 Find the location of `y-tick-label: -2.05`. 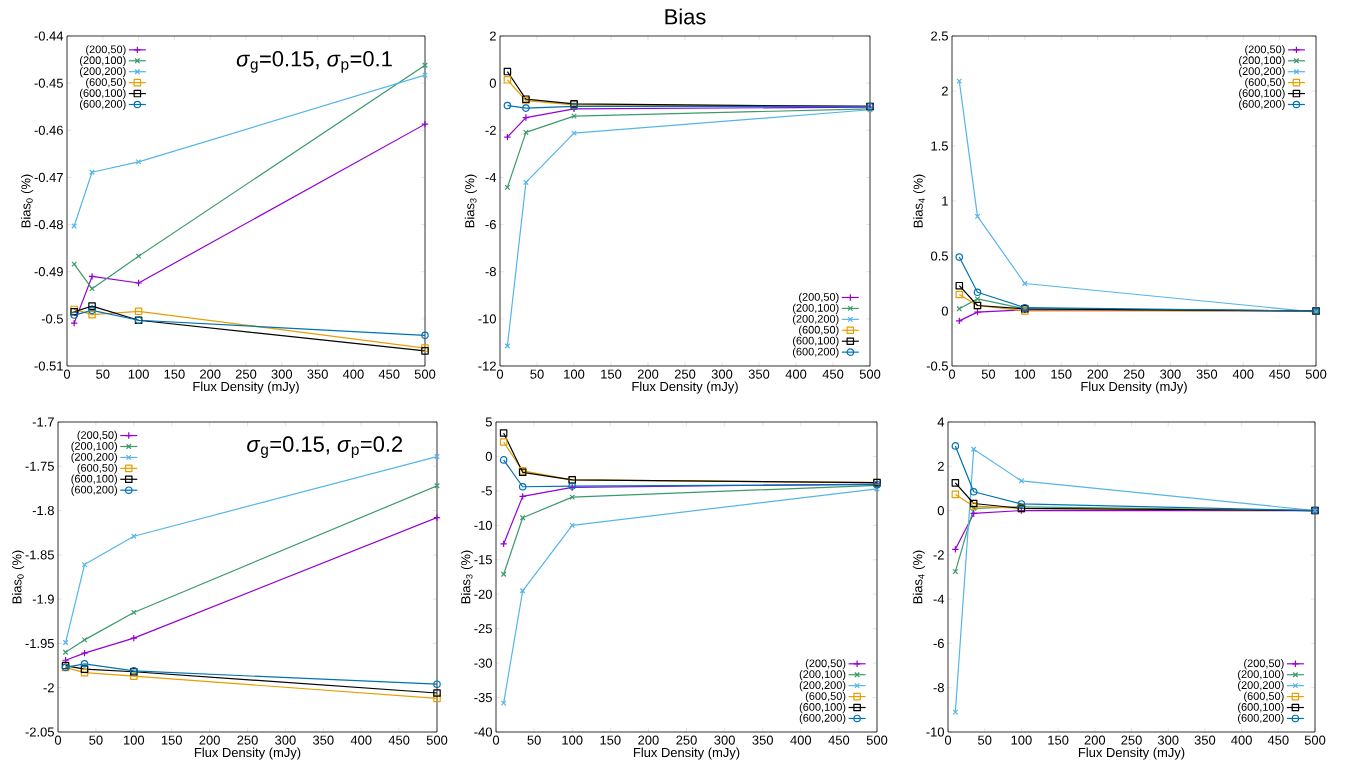

y-tick-label: -2.05 is located at coordinates (39, 732).